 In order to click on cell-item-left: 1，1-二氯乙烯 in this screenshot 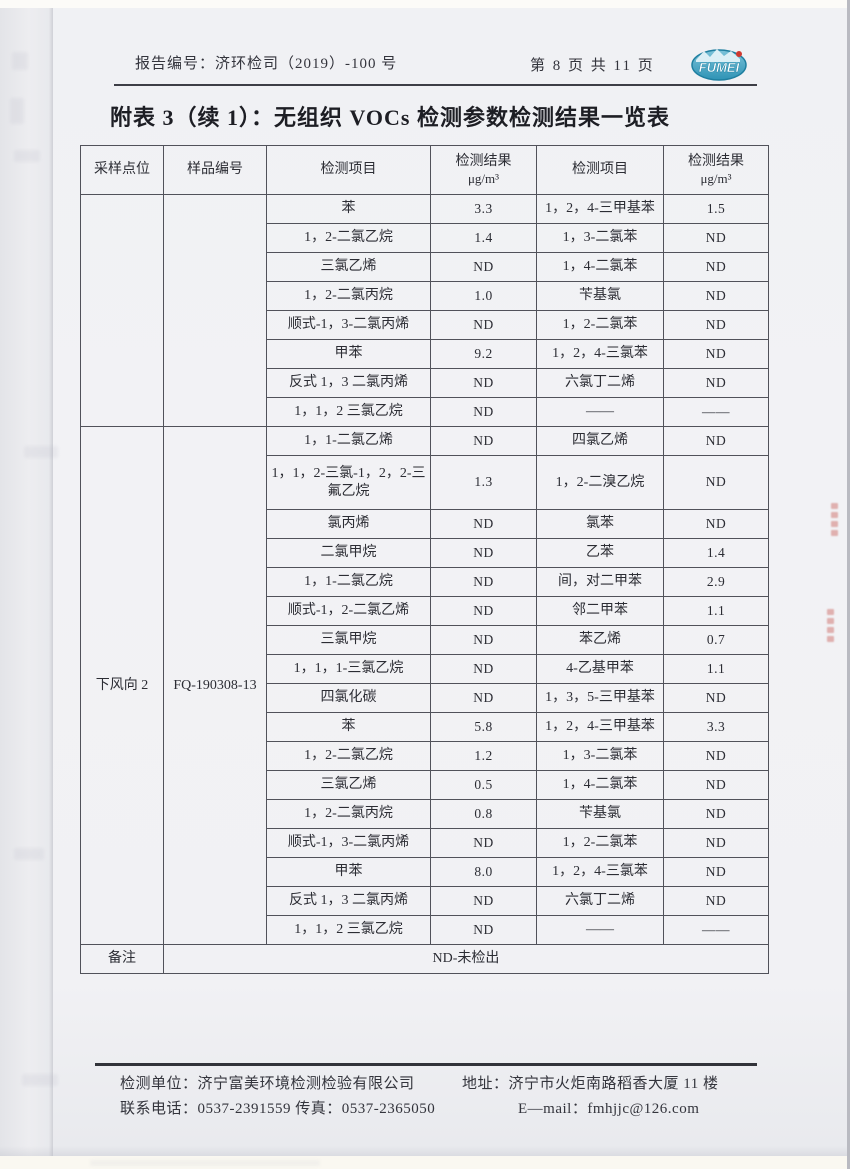, I will do `click(348, 441)`.